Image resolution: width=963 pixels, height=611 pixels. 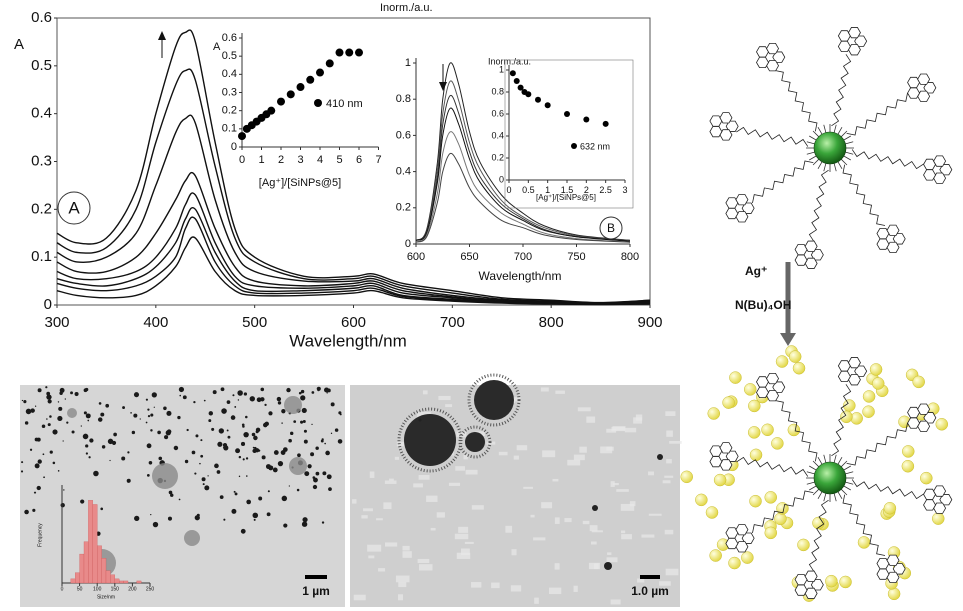 What do you see at coordinates (756, 271) in the screenshot?
I see `reagent: Ag⁺` at bounding box center [756, 271].